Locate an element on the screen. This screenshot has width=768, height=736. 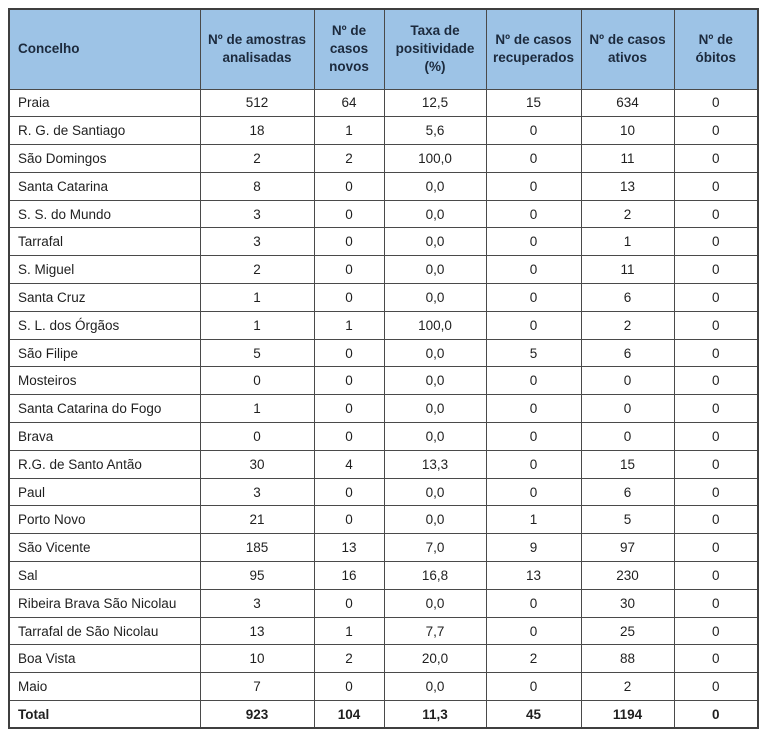
table-row: Mosteiros 0 0 0,0 0 0 0 is located at coordinates (383, 381).